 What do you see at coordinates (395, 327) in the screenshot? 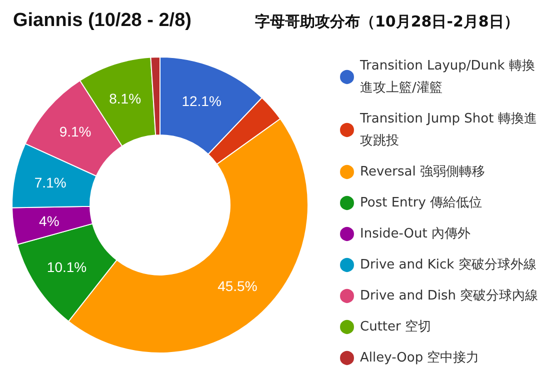
I see `legend-label: Cutter 空切` at bounding box center [395, 327].